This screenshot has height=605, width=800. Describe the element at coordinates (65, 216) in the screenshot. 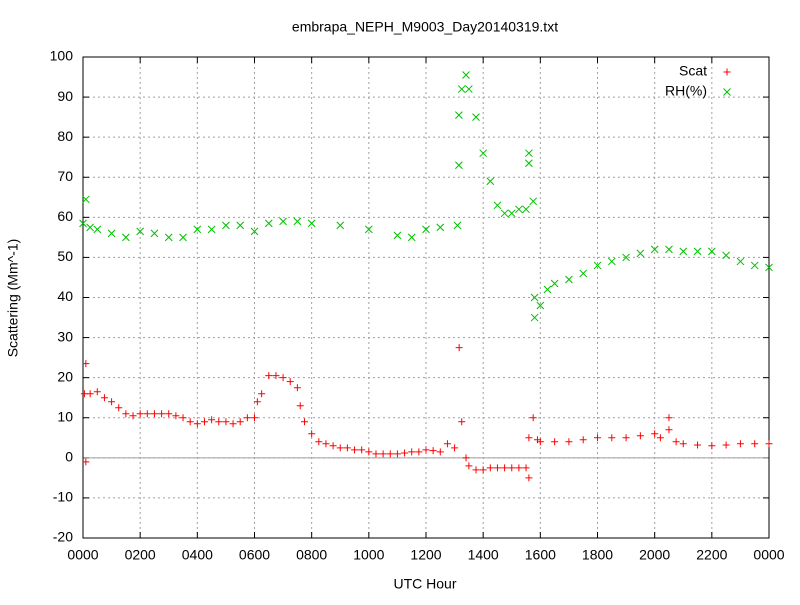

I see `y-tick-label: 60` at that location.